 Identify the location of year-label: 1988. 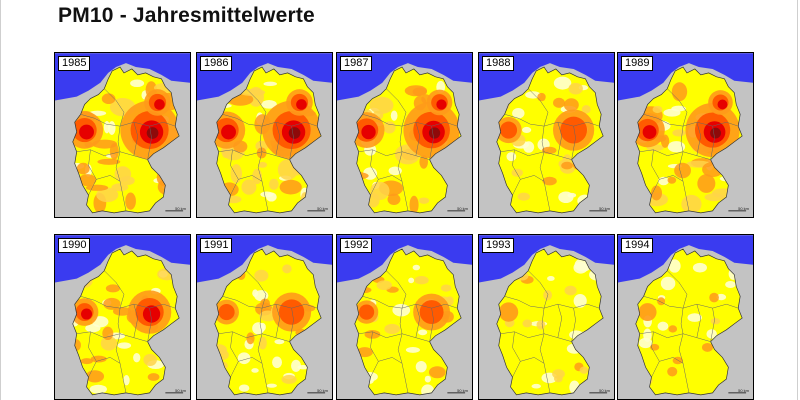
(498, 63).